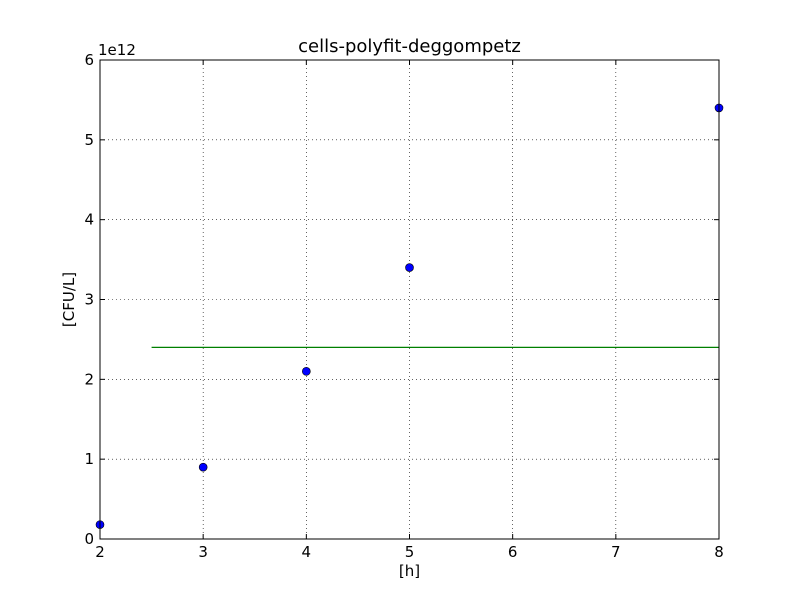 Image resolution: width=800 pixels, height=600 pixels. Describe the element at coordinates (719, 552) in the screenshot. I see `x-tick-label: 8` at that location.